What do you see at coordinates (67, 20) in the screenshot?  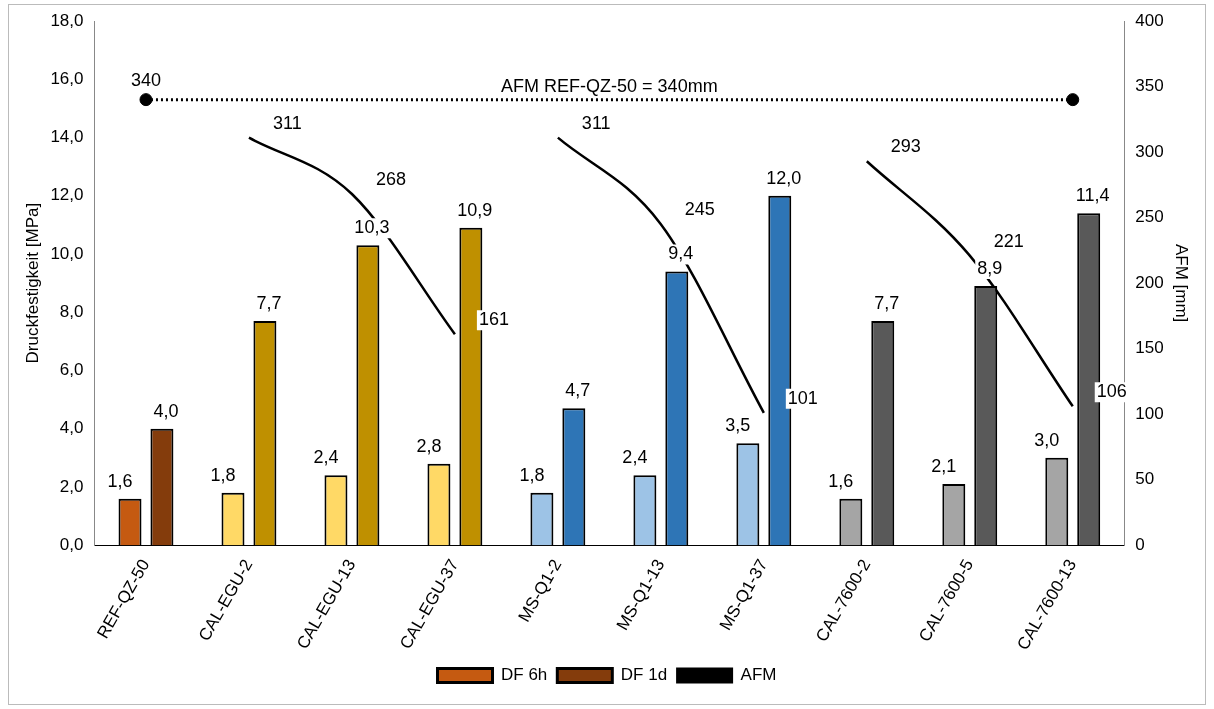 I see `y-tick-label: 18,0` at bounding box center [67, 20].